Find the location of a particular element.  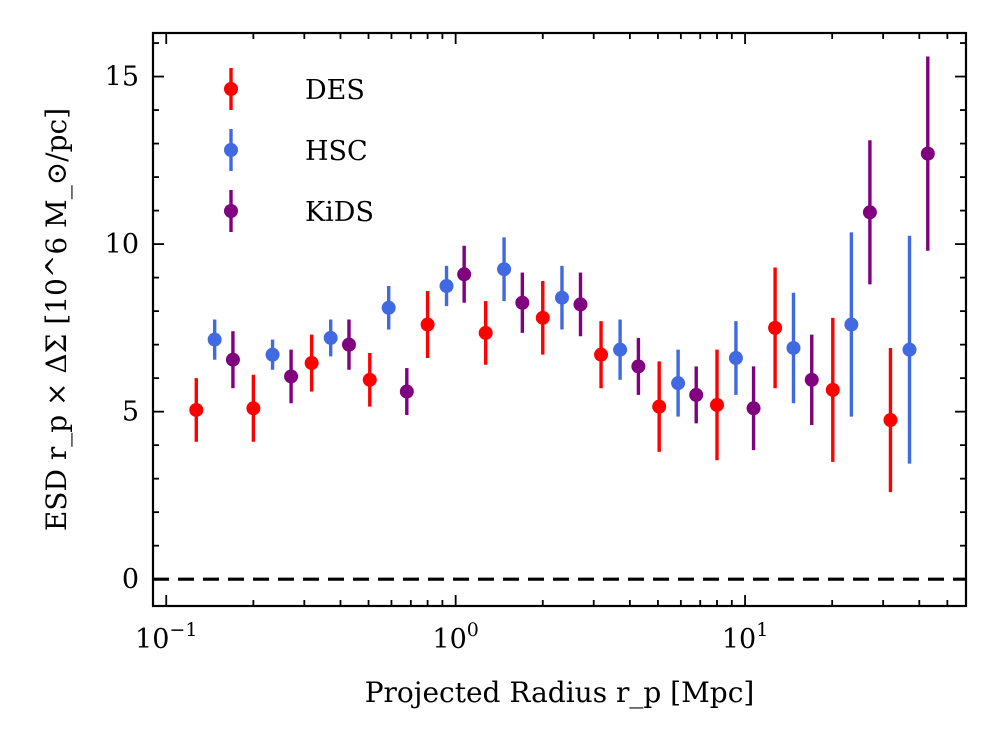

legend-item-hsc: HSC is located at coordinates (296, 150).